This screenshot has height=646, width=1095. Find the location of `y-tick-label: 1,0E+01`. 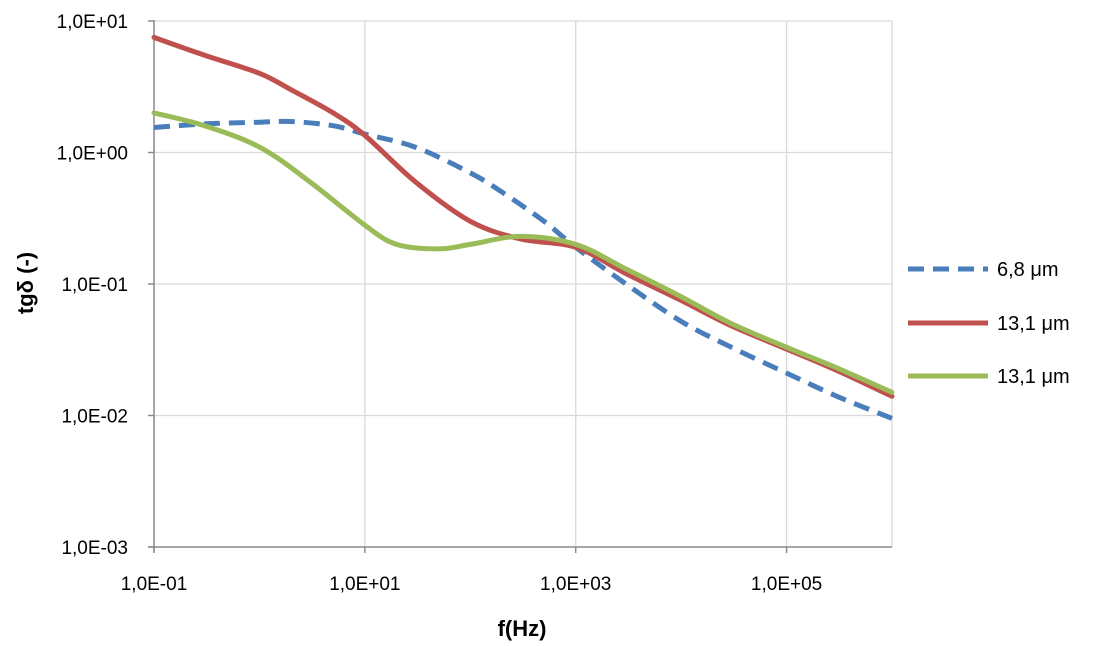

y-tick-label: 1,0E+01 is located at coordinates (92, 22).